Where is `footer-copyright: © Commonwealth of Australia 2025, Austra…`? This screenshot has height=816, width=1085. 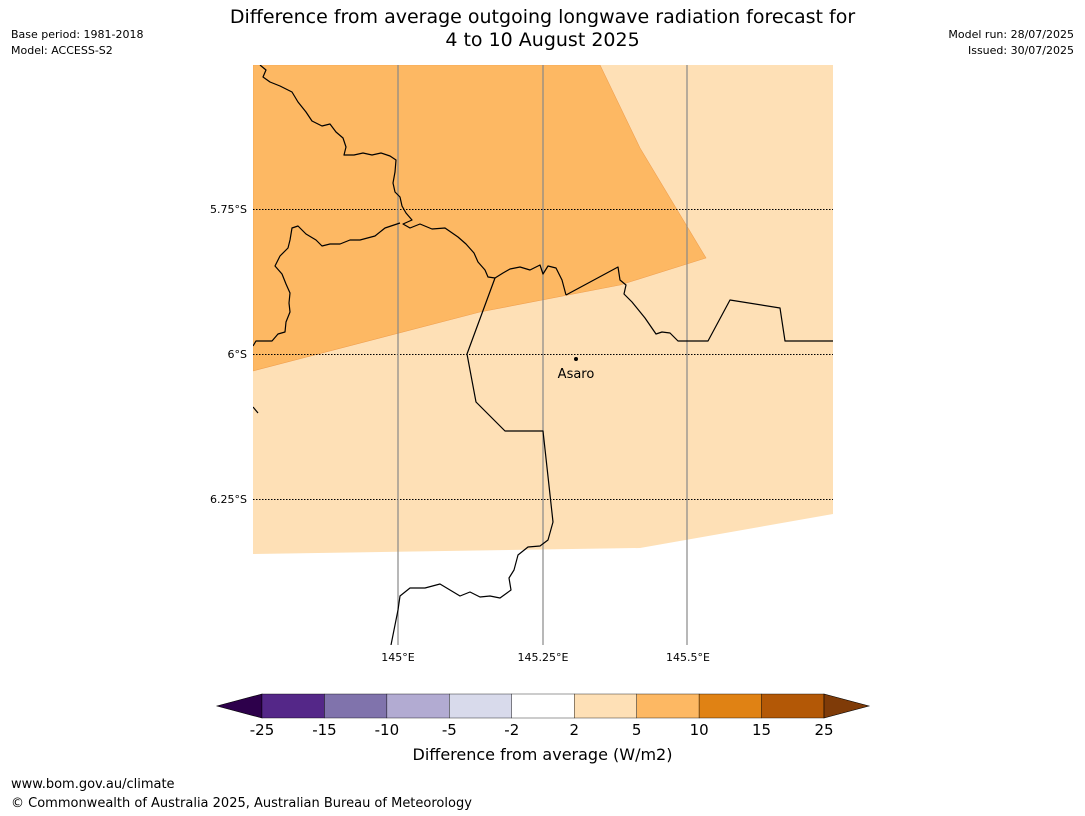
footer-copyright: © Commonwealth of Australia 2025, Austra… is located at coordinates (241, 803).